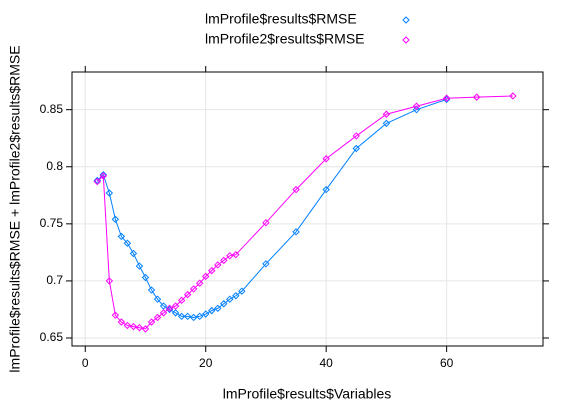 This screenshot has width=578, height=415. I want to click on y-tick-label: 0.75, so click(52, 223).